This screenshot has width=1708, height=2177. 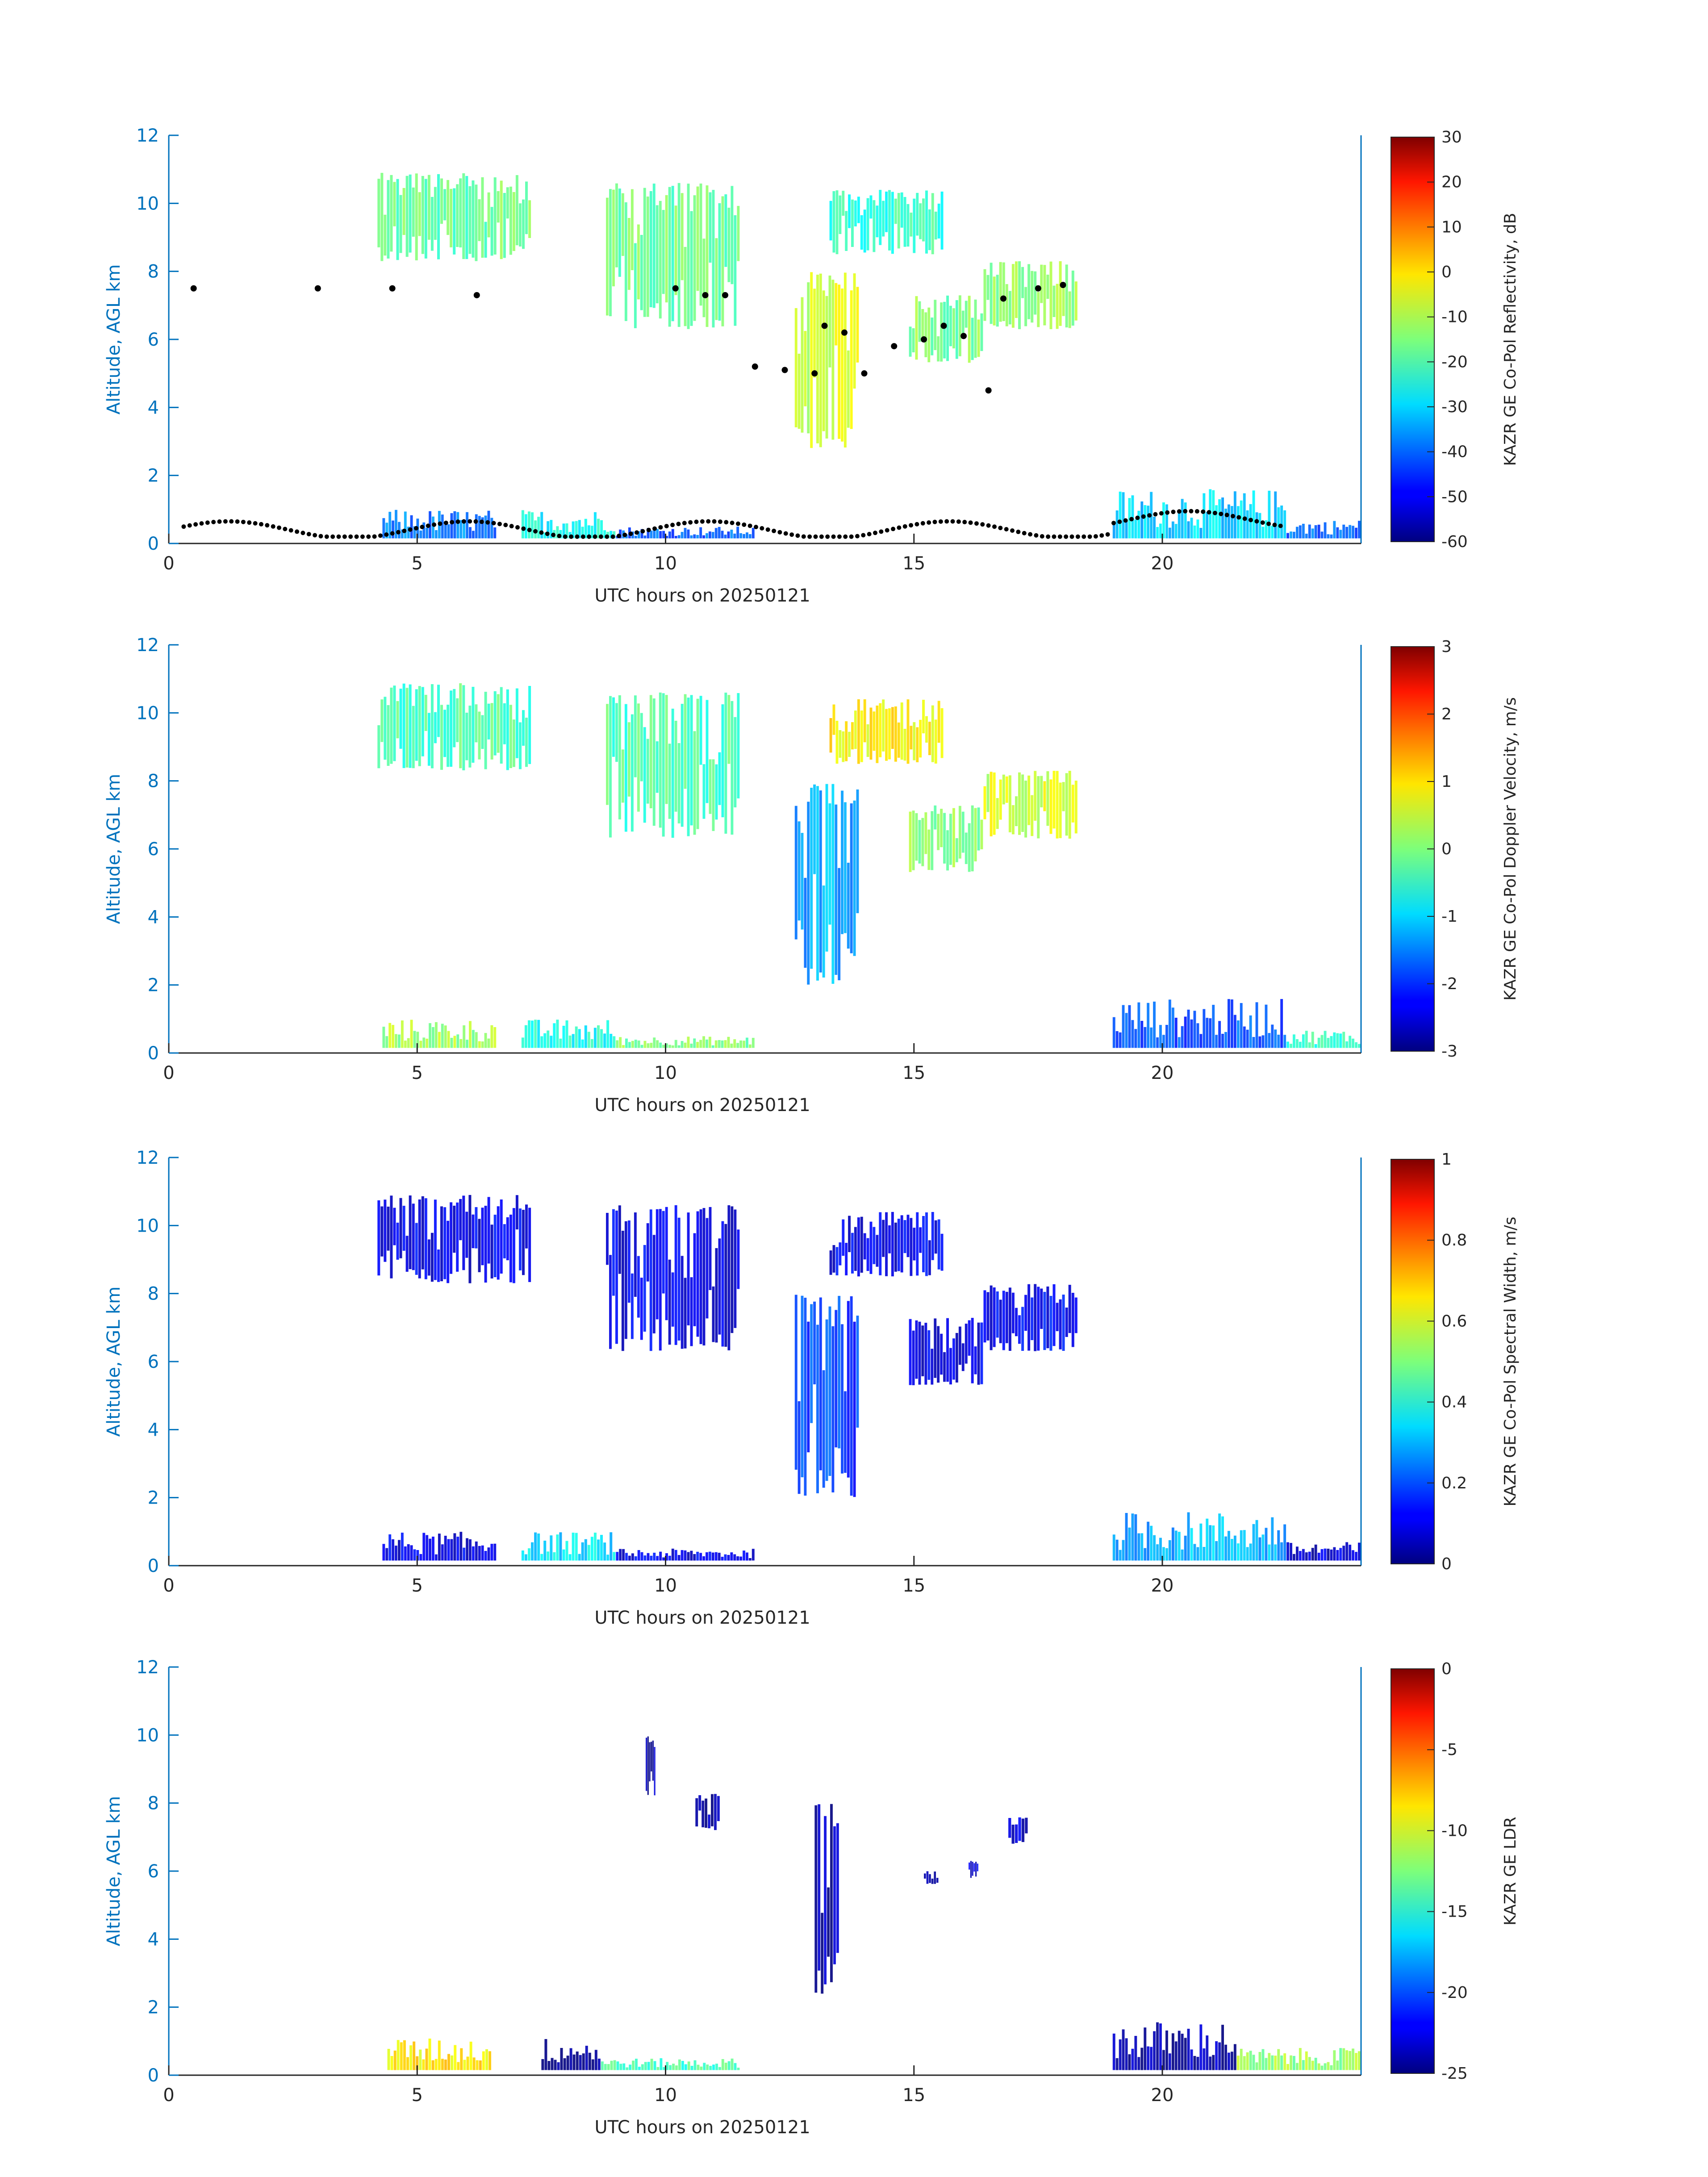 I want to click on colorbar-tick-label: -2, so click(x=1449, y=984).